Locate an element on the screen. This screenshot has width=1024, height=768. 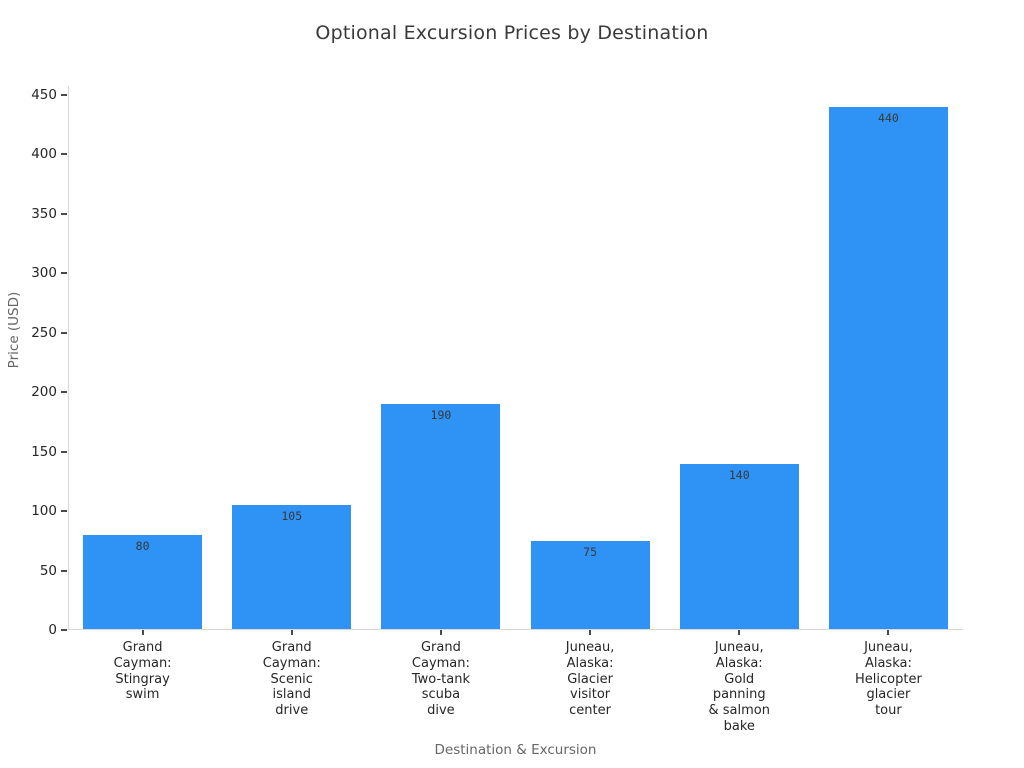
y-axis-tick-label: 300 is located at coordinates (44, 273).